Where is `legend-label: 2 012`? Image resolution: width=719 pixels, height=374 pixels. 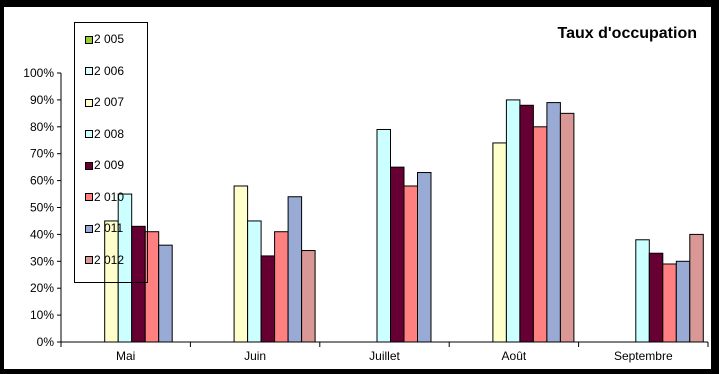 legend-label: 2 012 is located at coordinates (109, 259).